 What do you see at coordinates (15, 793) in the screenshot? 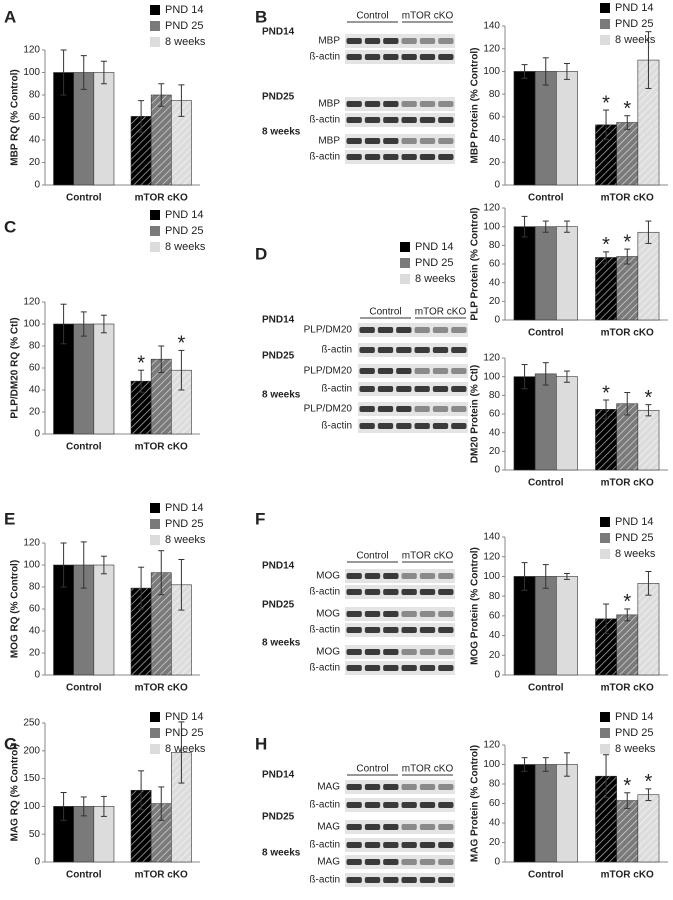
I see `y-axis-label: MAG RQ (% Control)` at bounding box center [15, 793].